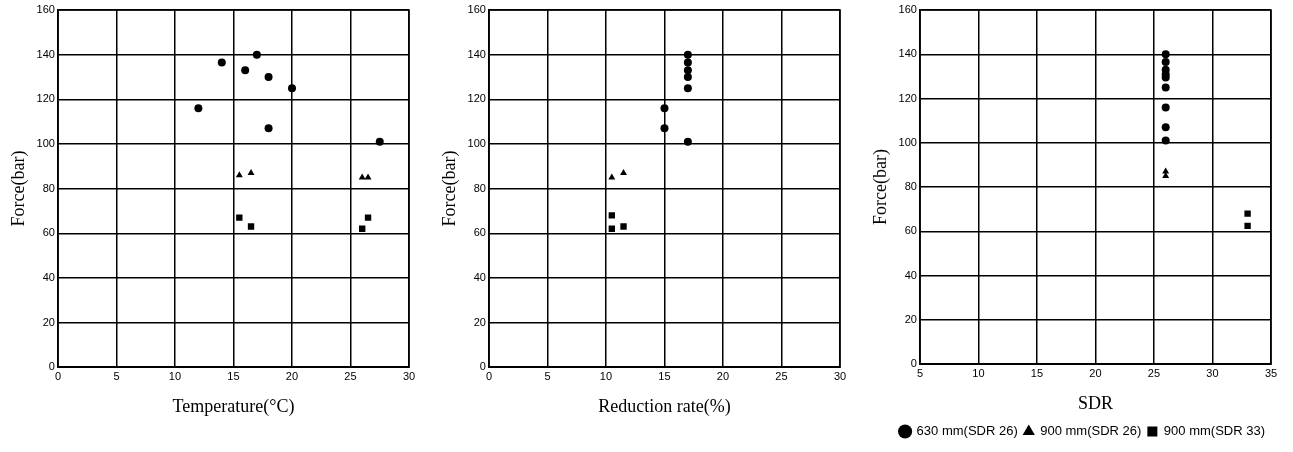  I want to click on x-axis-title: Temperature(°C), so click(233, 406).